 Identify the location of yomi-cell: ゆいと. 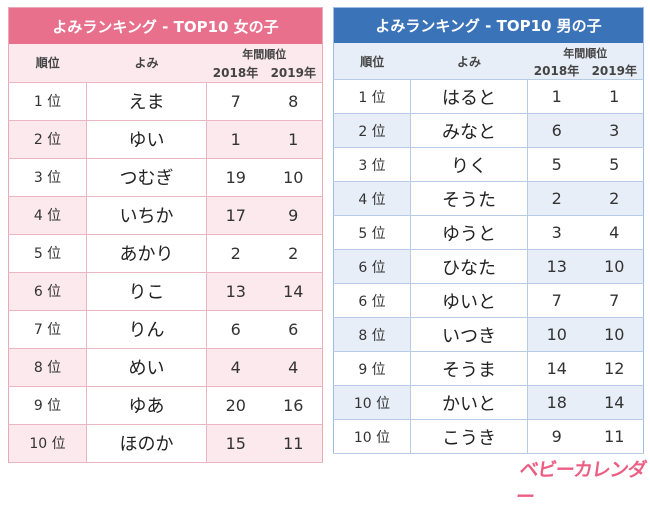
(469, 300).